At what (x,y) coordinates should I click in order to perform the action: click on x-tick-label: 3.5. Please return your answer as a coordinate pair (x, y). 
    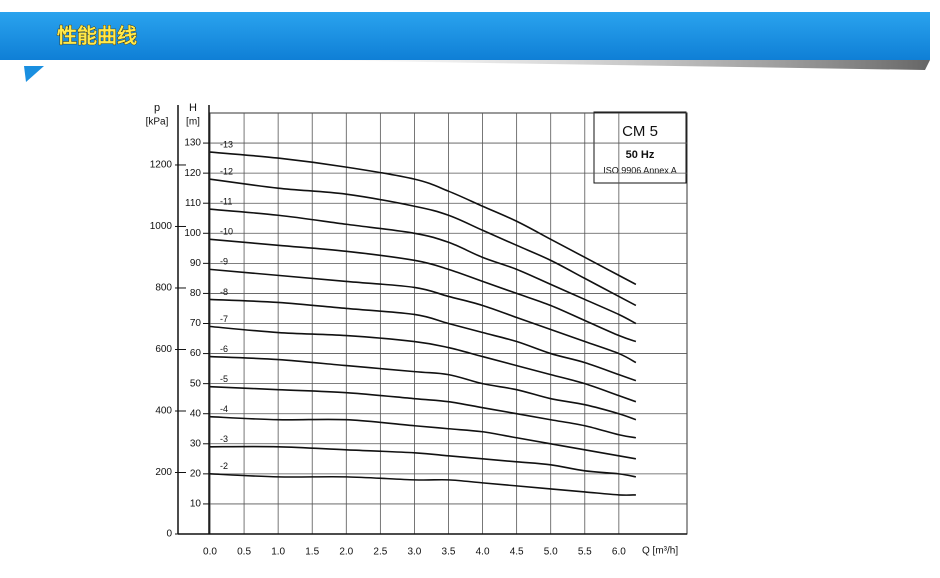
    Looking at the image, I should click on (449, 552).